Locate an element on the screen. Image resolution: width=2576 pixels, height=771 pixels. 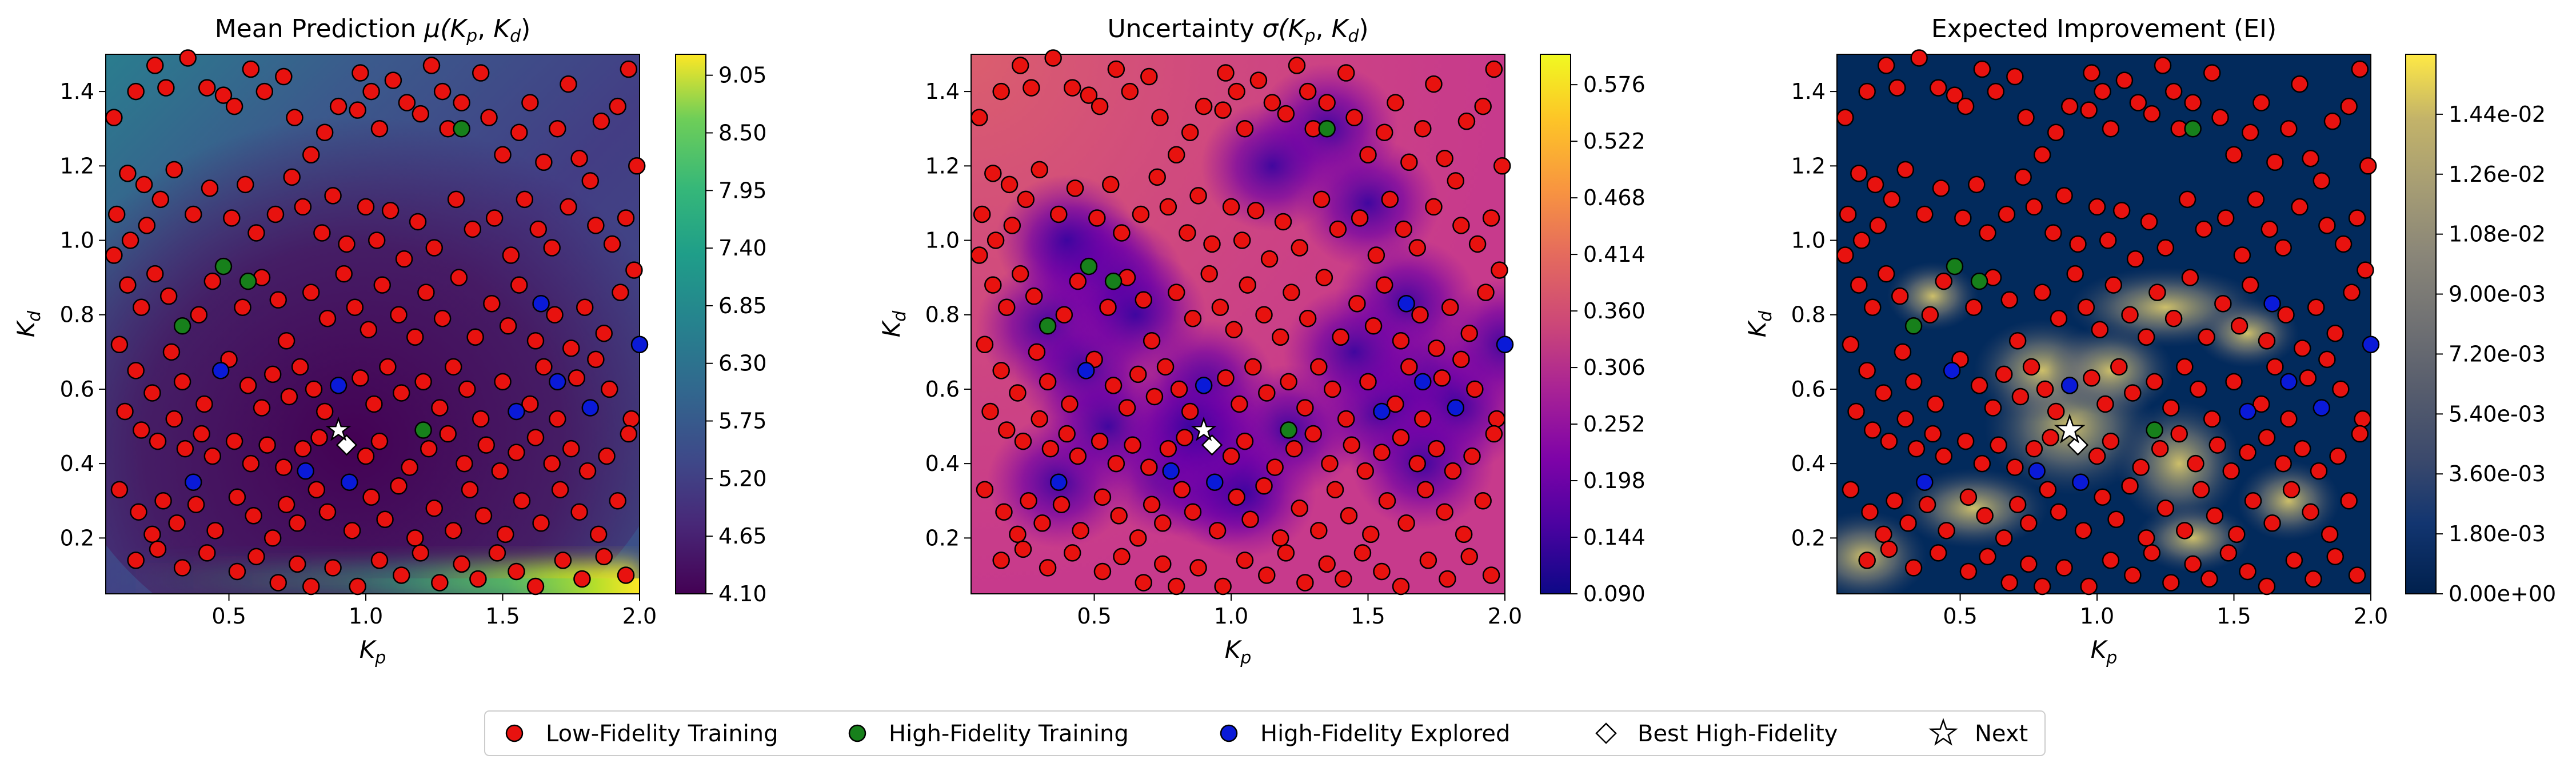
y-axis-label: Kd is located at coordinates (893, 324).